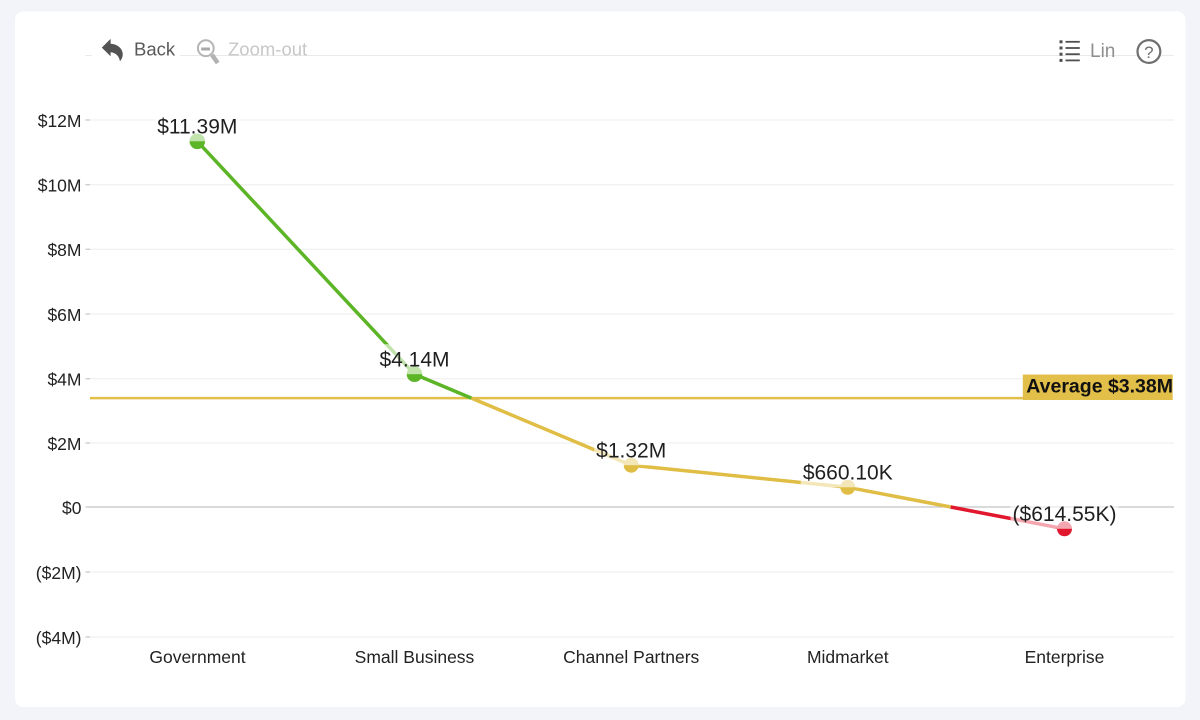 The image size is (1200, 720). What do you see at coordinates (59, 638) in the screenshot?
I see `svg-text: ($4M)` at bounding box center [59, 638].